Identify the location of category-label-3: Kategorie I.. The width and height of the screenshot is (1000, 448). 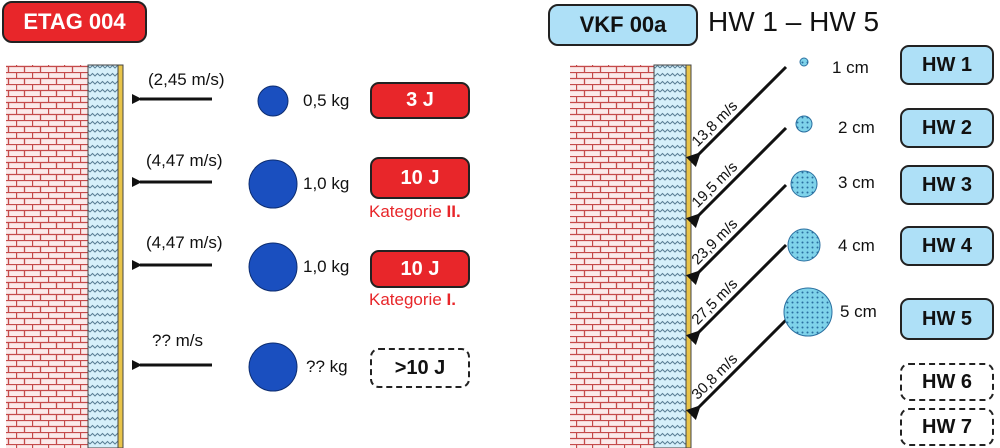
(412, 299).